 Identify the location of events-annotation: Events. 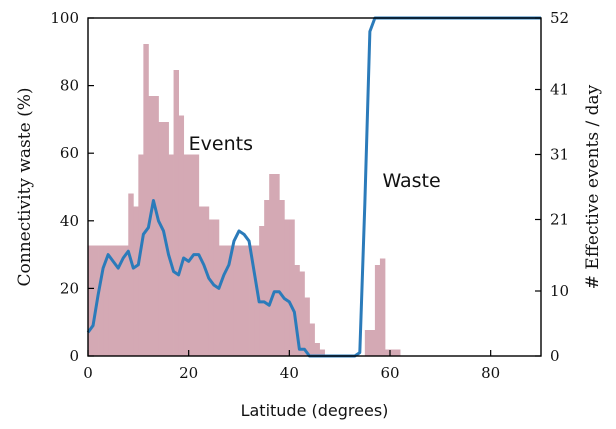
(221, 144).